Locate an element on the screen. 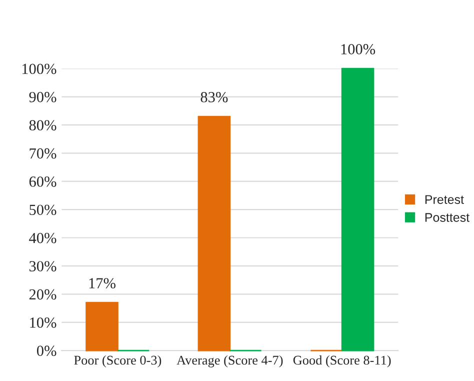  y-tick-label: 0% is located at coordinates (46, 351).